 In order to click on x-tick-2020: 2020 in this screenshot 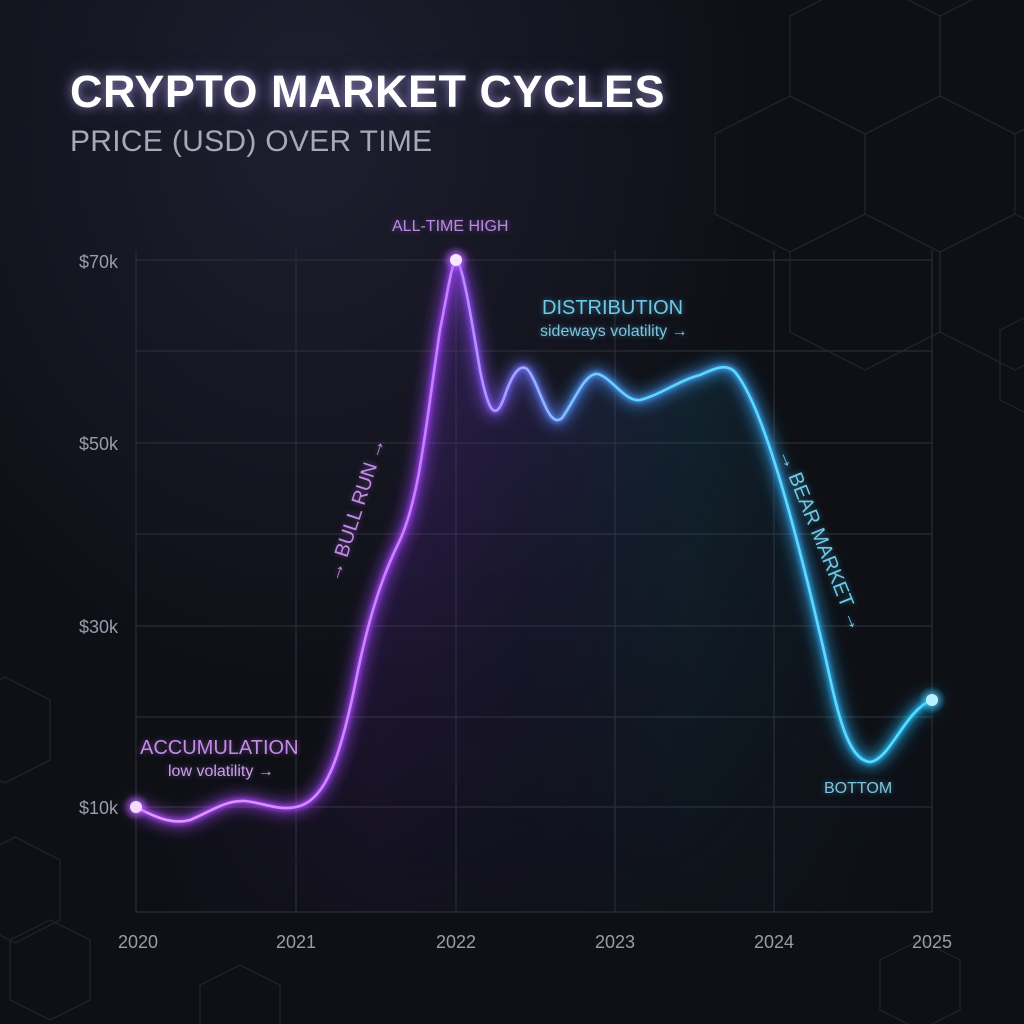, I will do `click(138, 942)`.